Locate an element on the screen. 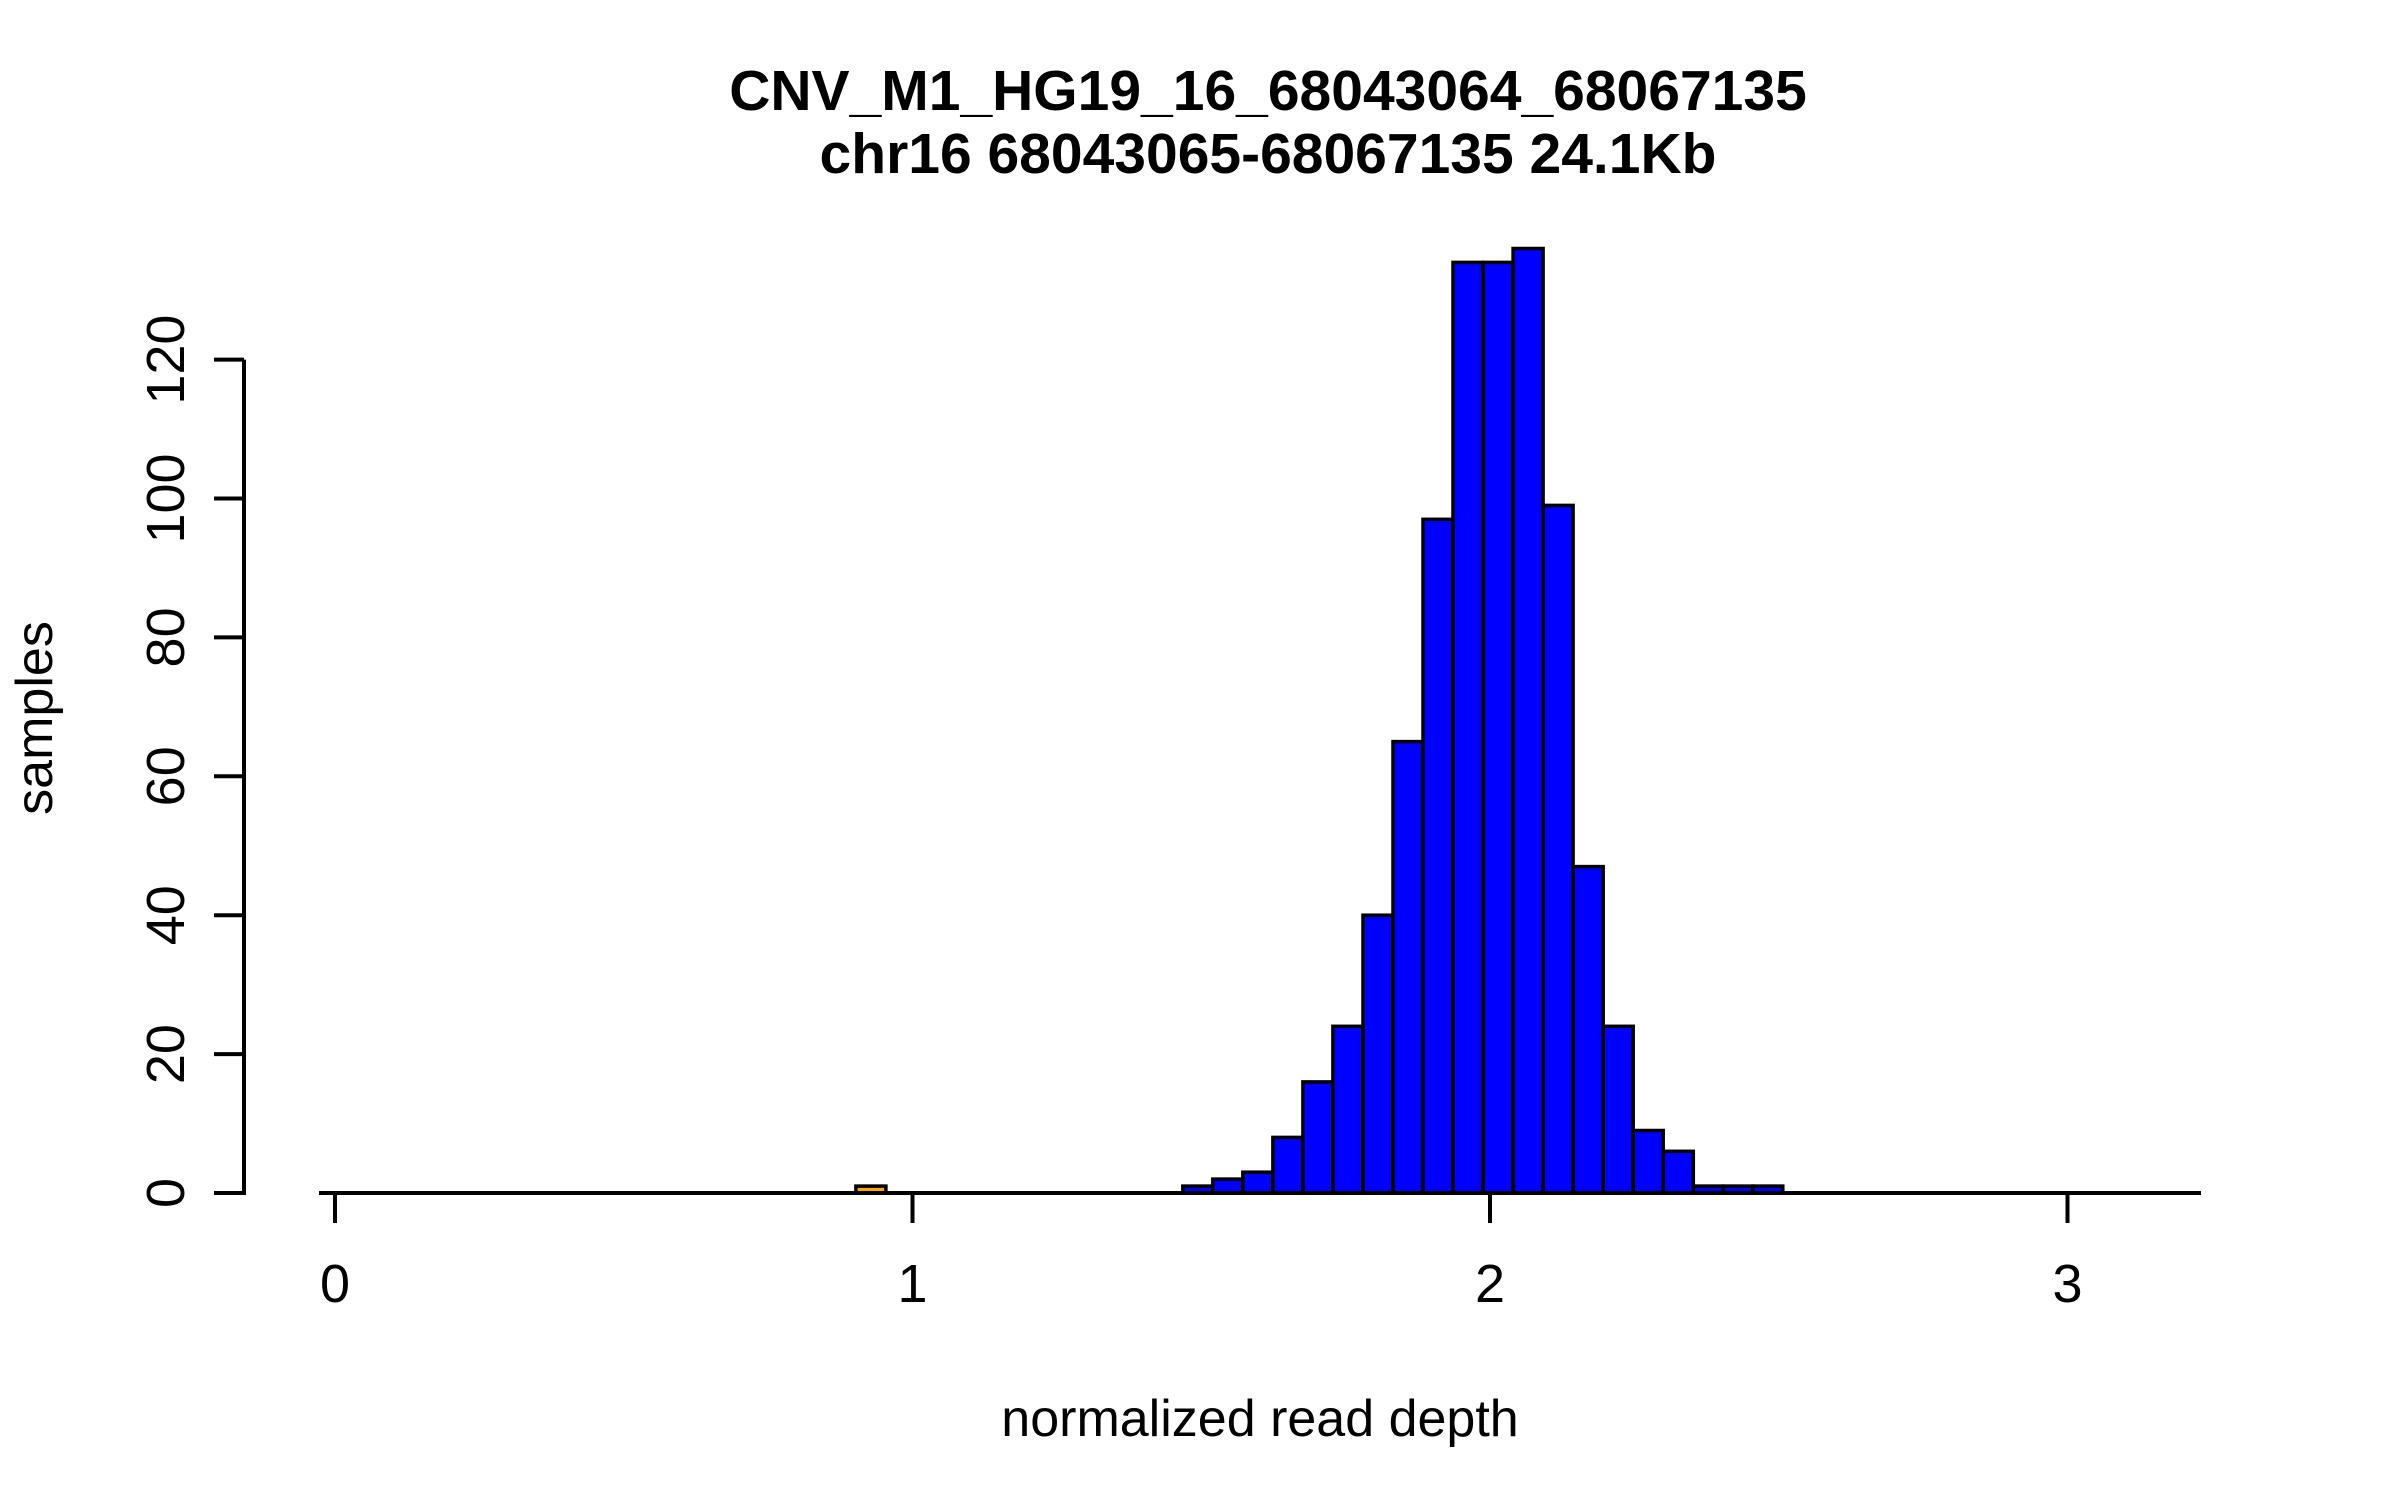  y-tick-label: 120 is located at coordinates (166, 360).